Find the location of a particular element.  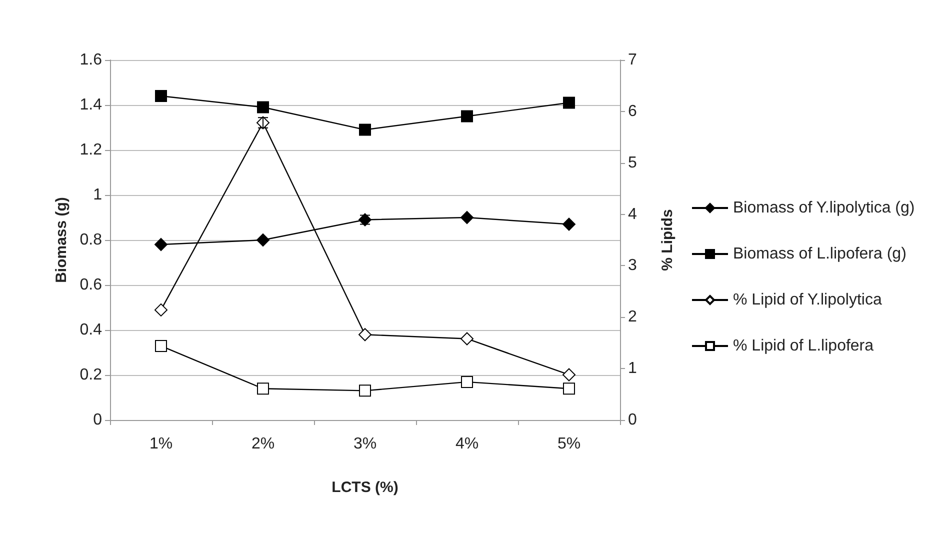

legend-label: % Lipid of Y.lipolytica is located at coordinates (807, 300).